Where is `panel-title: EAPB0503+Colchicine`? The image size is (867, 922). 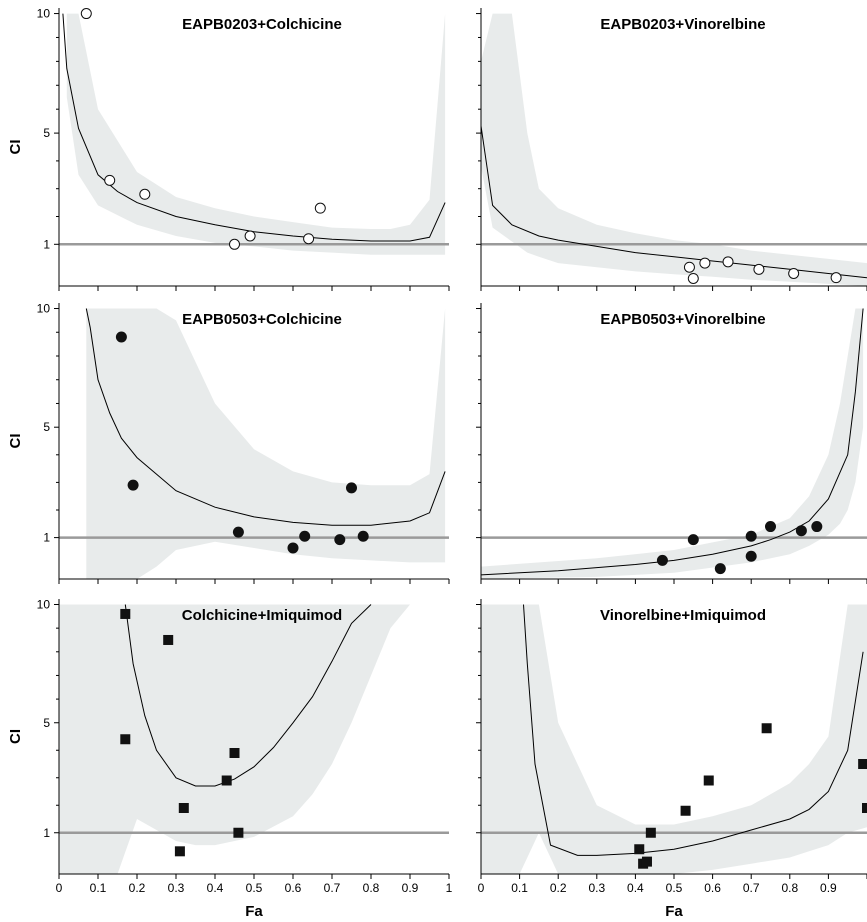 panel-title: EAPB0503+Colchicine is located at coordinates (262, 319).